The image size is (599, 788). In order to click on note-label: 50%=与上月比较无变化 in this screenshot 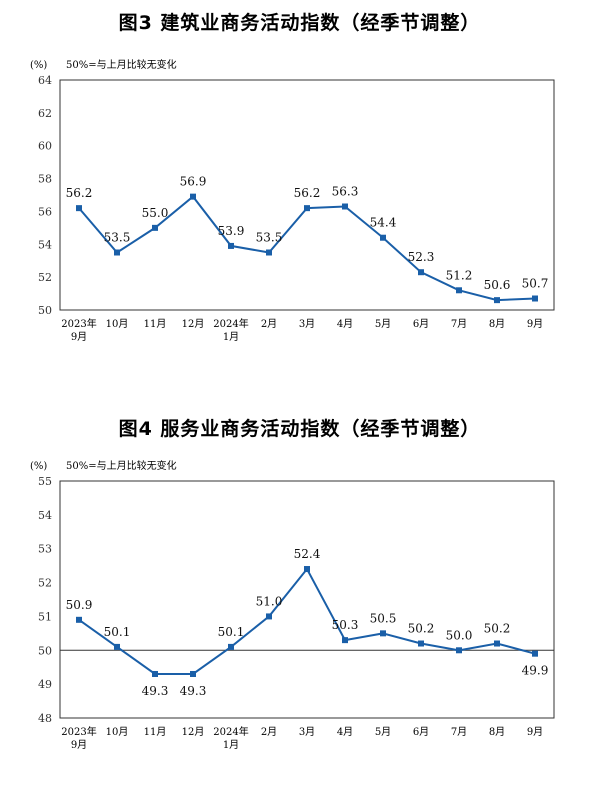, I will do `click(121, 64)`.